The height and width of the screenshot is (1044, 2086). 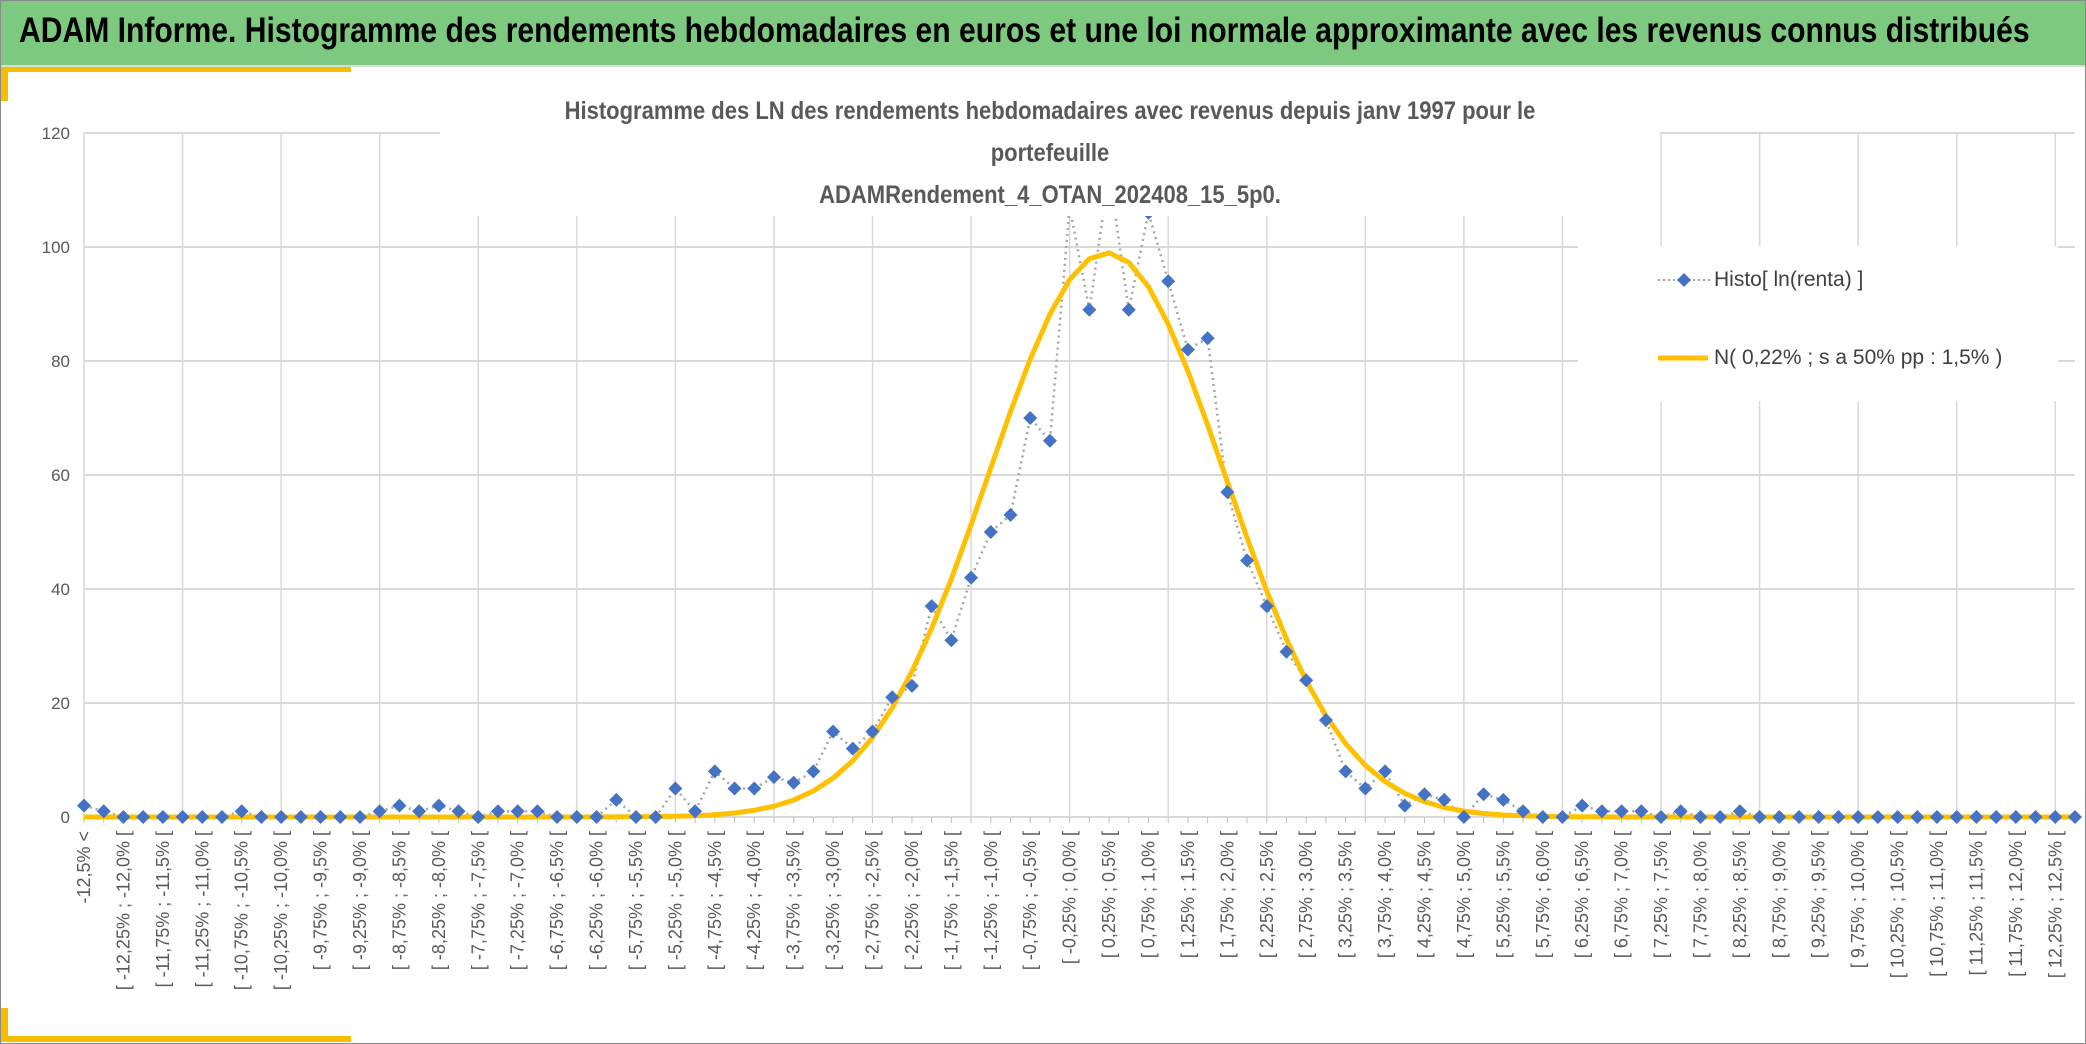 I want to click on legend-item-normal: N( 0,22% ; s a 50% pp : 1,5% ), so click(x=1830, y=358).